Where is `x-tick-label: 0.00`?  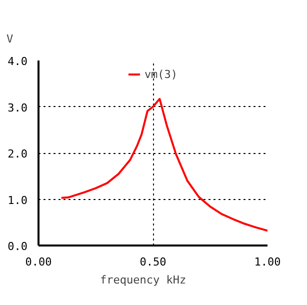
x-tick-label: 0.00 is located at coordinates (38, 262).